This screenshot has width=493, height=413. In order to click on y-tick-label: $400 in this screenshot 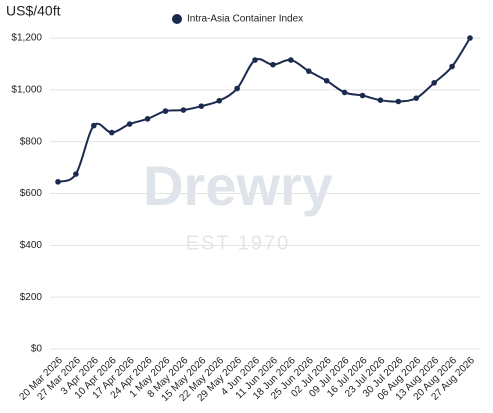, I will do `click(31, 245)`.